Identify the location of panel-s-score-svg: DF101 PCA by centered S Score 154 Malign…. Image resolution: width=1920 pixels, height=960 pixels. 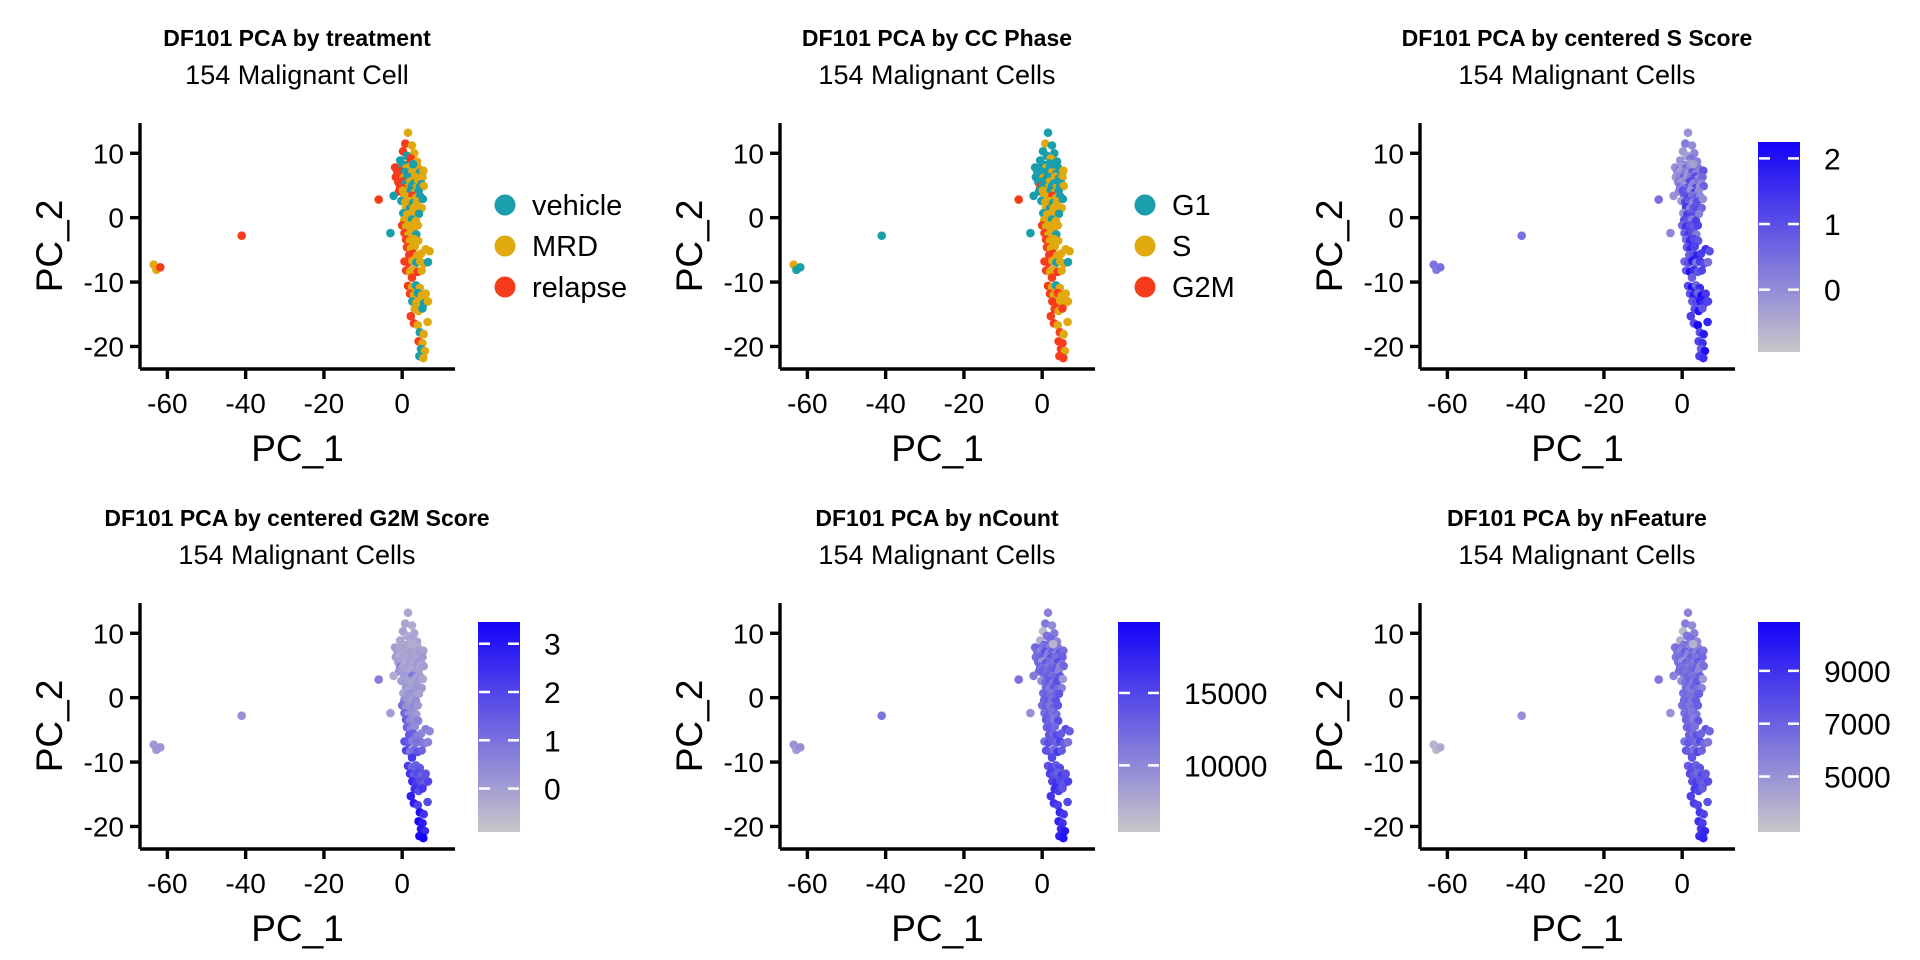
(1575, 247).